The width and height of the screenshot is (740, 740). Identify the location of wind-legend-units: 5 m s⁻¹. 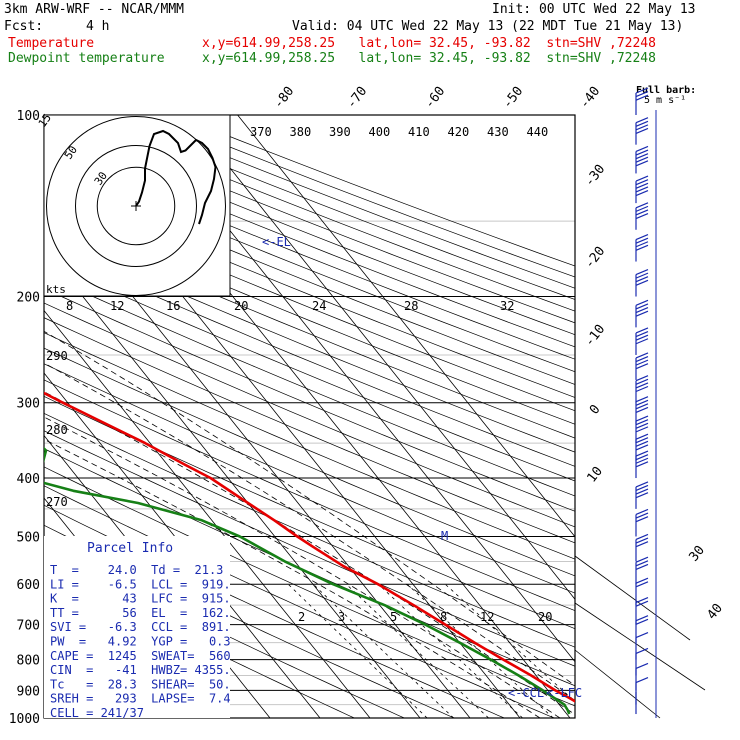
(665, 100).